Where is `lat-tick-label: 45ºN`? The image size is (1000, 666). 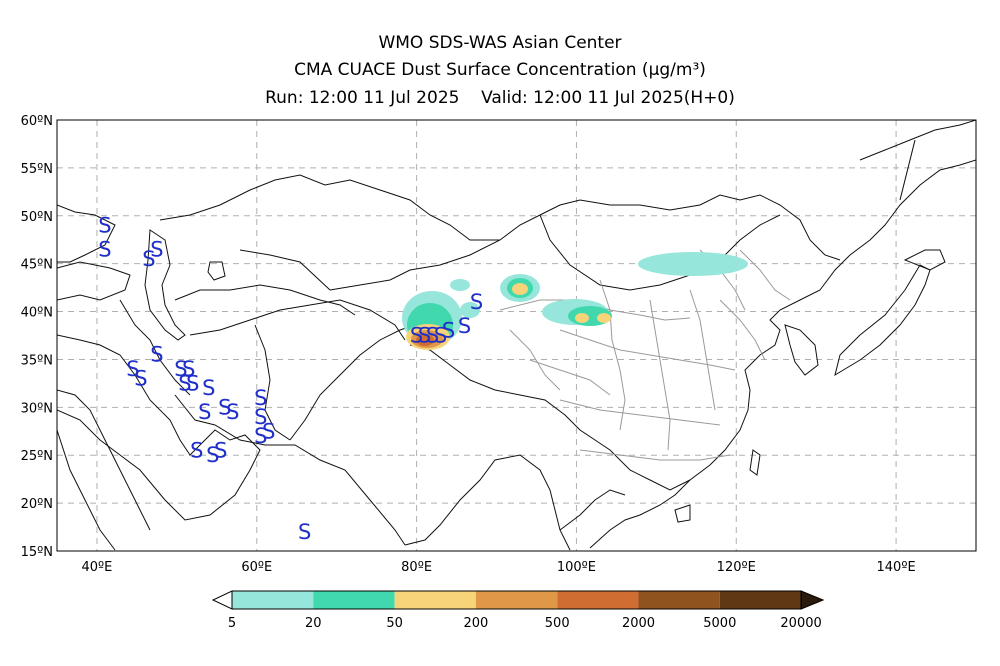
lat-tick-label: 45ºN is located at coordinates (37, 265).